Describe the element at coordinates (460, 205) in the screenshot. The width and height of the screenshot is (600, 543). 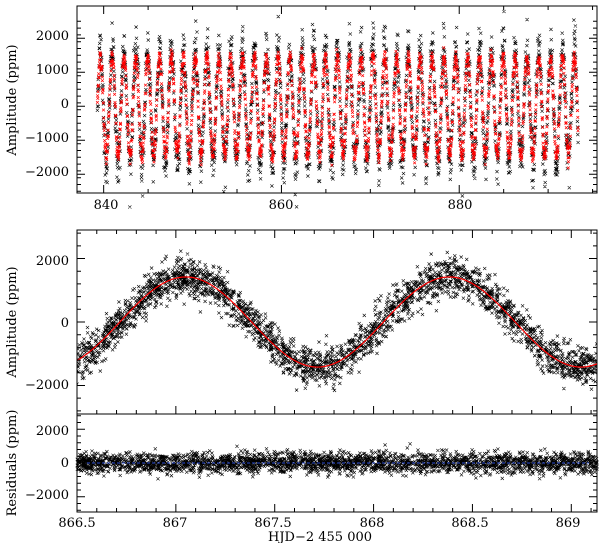
I see `top-x-tick-label: 880` at that location.